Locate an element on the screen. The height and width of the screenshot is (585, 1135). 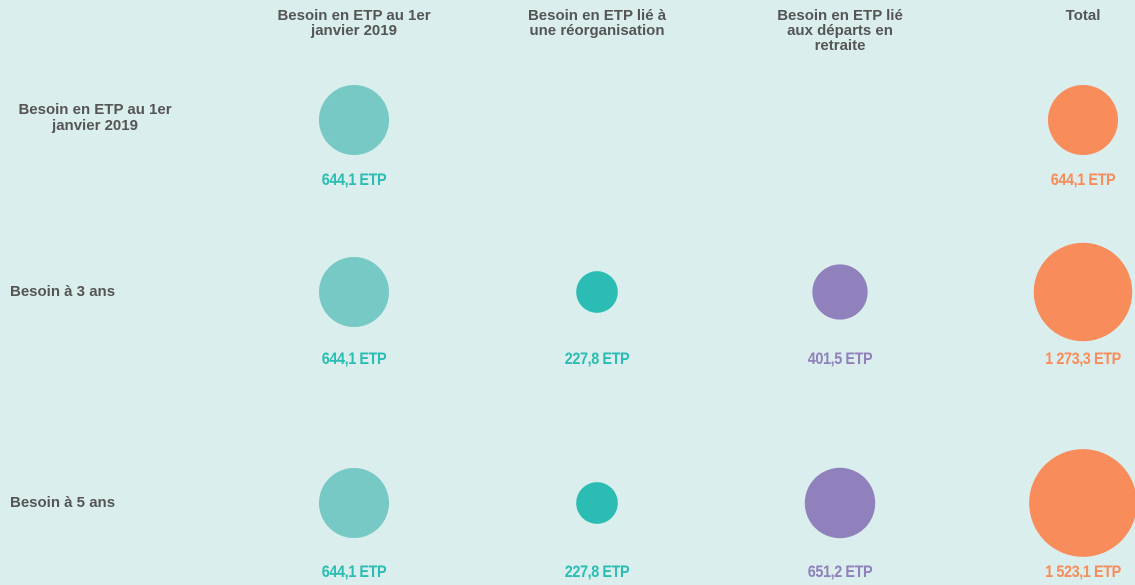
column-header: Total is located at coordinates (1083, 15).